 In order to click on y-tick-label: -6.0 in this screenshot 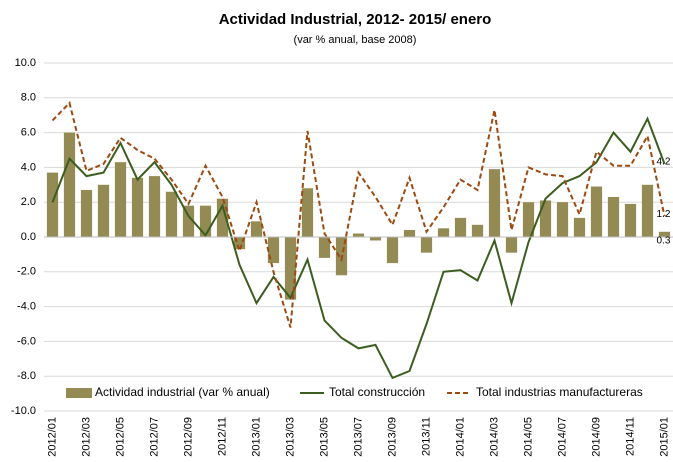, I will do `click(26, 341)`.